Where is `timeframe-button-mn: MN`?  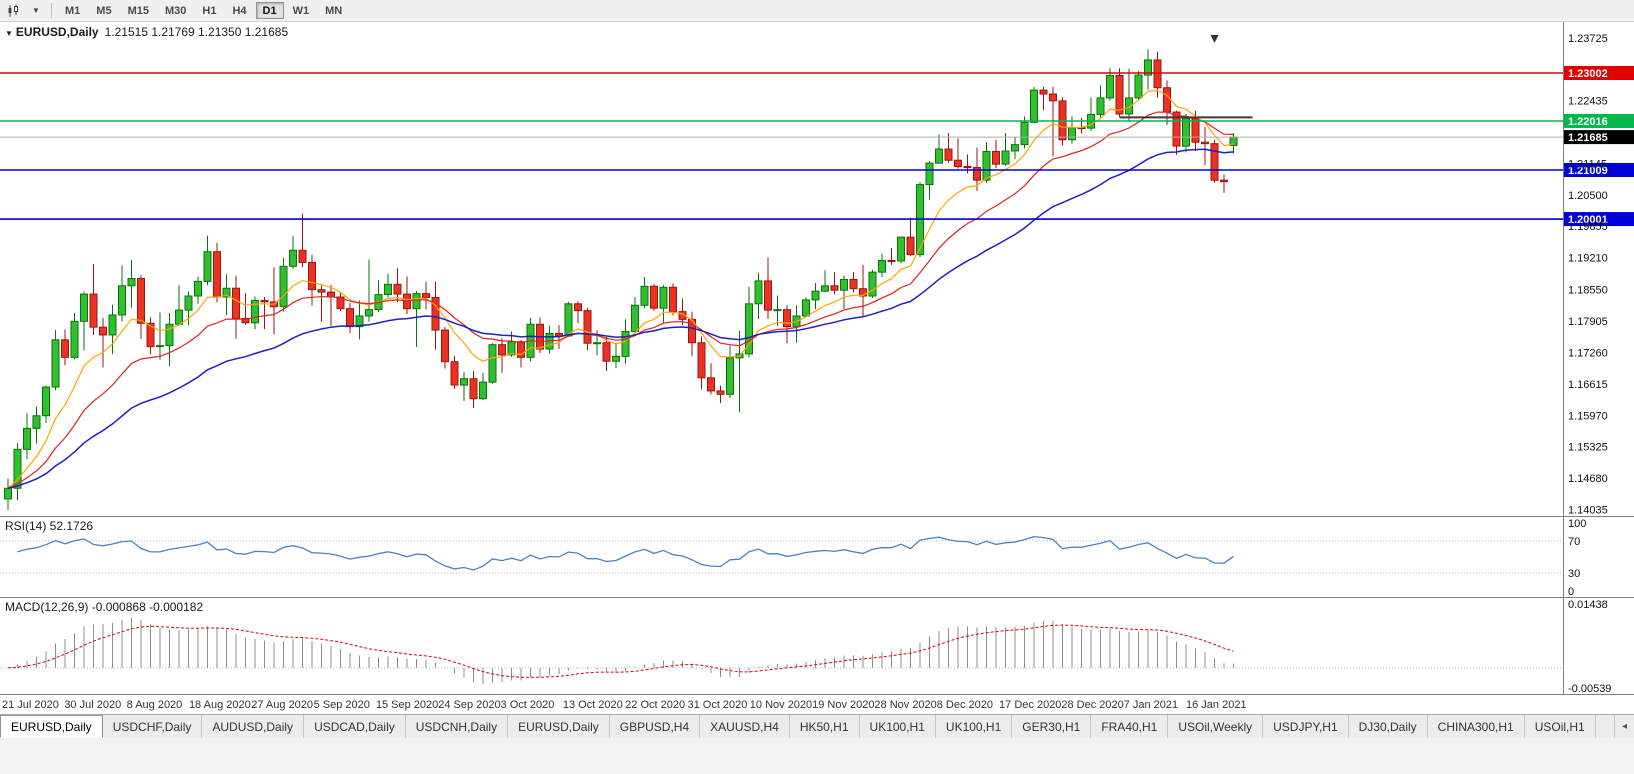 timeframe-button-mn: MN is located at coordinates (333, 10).